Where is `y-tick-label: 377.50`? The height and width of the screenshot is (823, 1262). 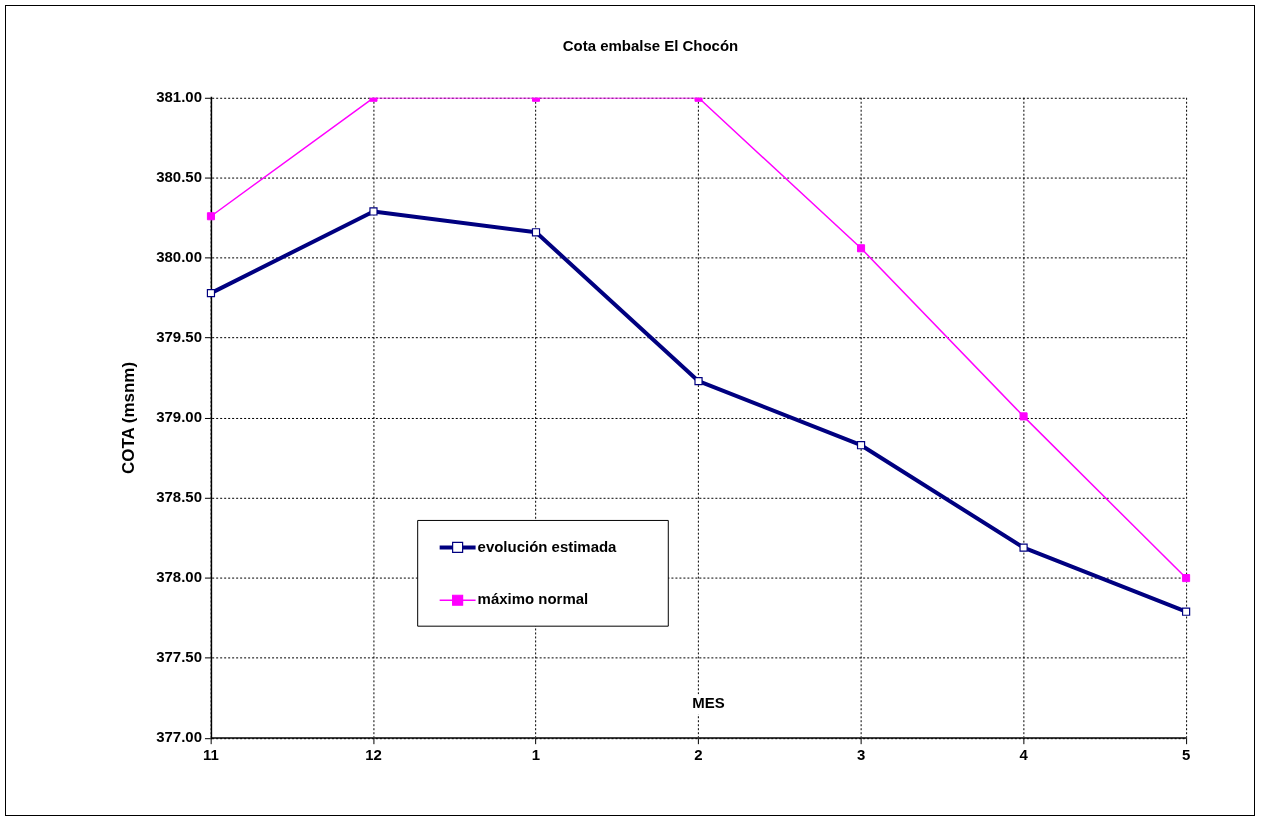 y-tick-label: 377.50 is located at coordinates (179, 657).